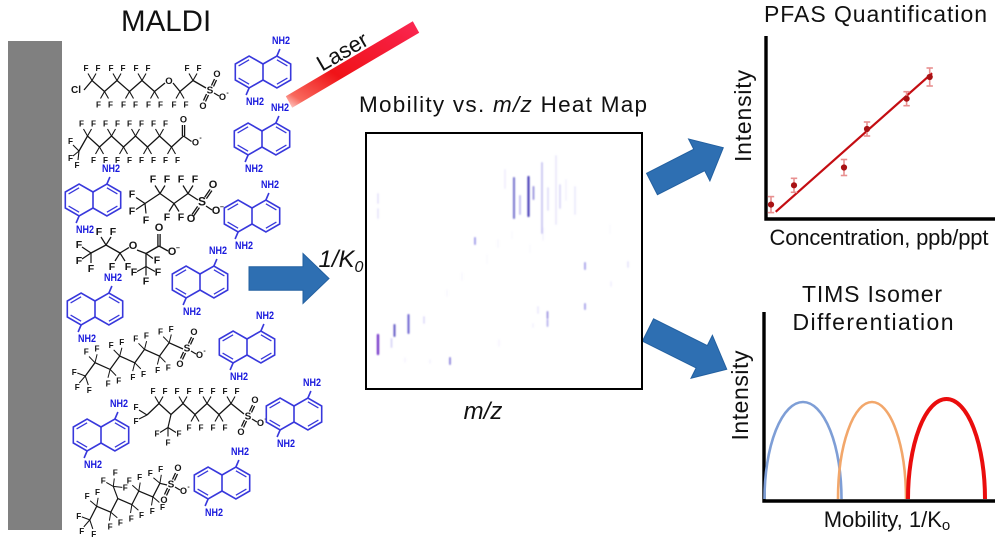 The width and height of the screenshot is (1000, 540). What do you see at coordinates (503, 104) in the screenshot?
I see `svg-text: Mobility vs. m/z Heat Map` at bounding box center [503, 104].